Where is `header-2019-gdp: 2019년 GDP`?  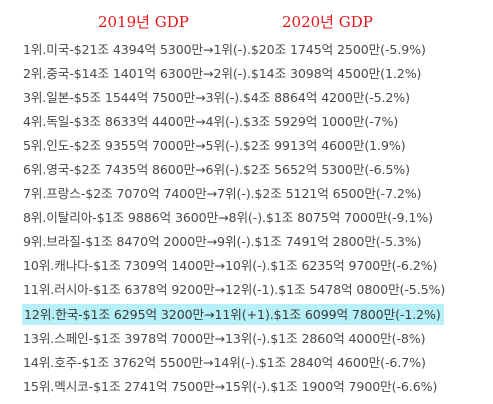
header-2019-gdp: 2019년 GDP is located at coordinates (143, 22).